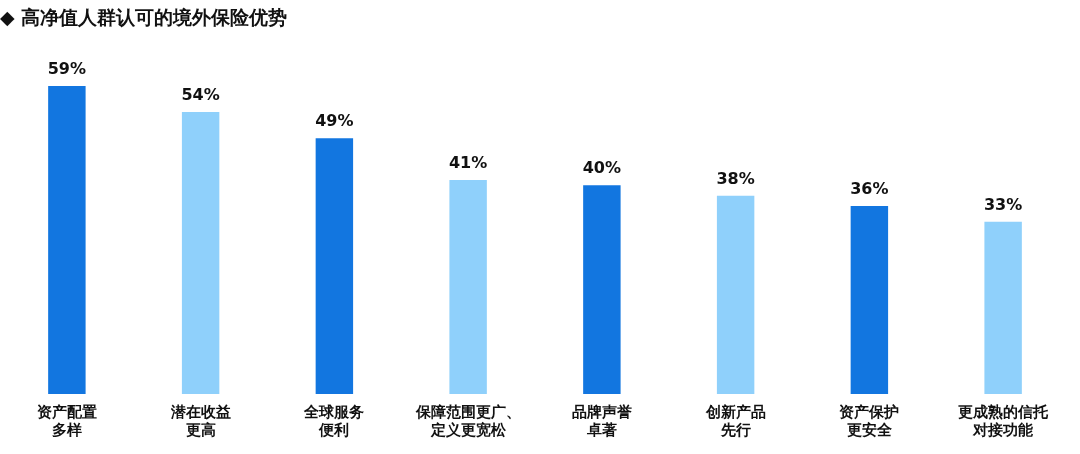 The width and height of the screenshot is (1080, 454). Describe the element at coordinates (200, 95) in the screenshot. I see `data-label: 54%` at that location.